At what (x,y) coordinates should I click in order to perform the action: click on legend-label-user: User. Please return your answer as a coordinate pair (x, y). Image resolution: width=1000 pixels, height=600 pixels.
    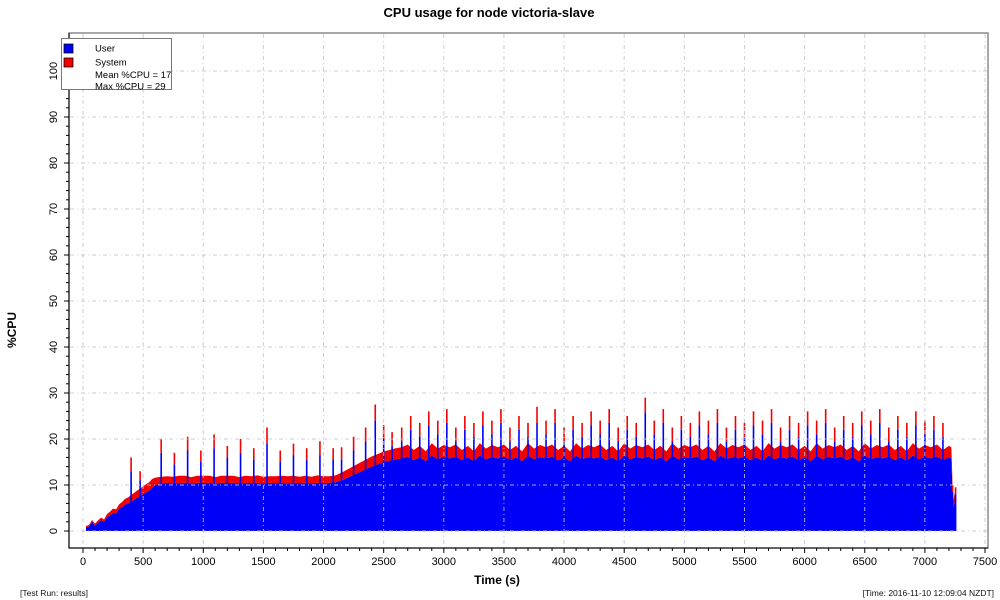
    Looking at the image, I should click on (105, 49).